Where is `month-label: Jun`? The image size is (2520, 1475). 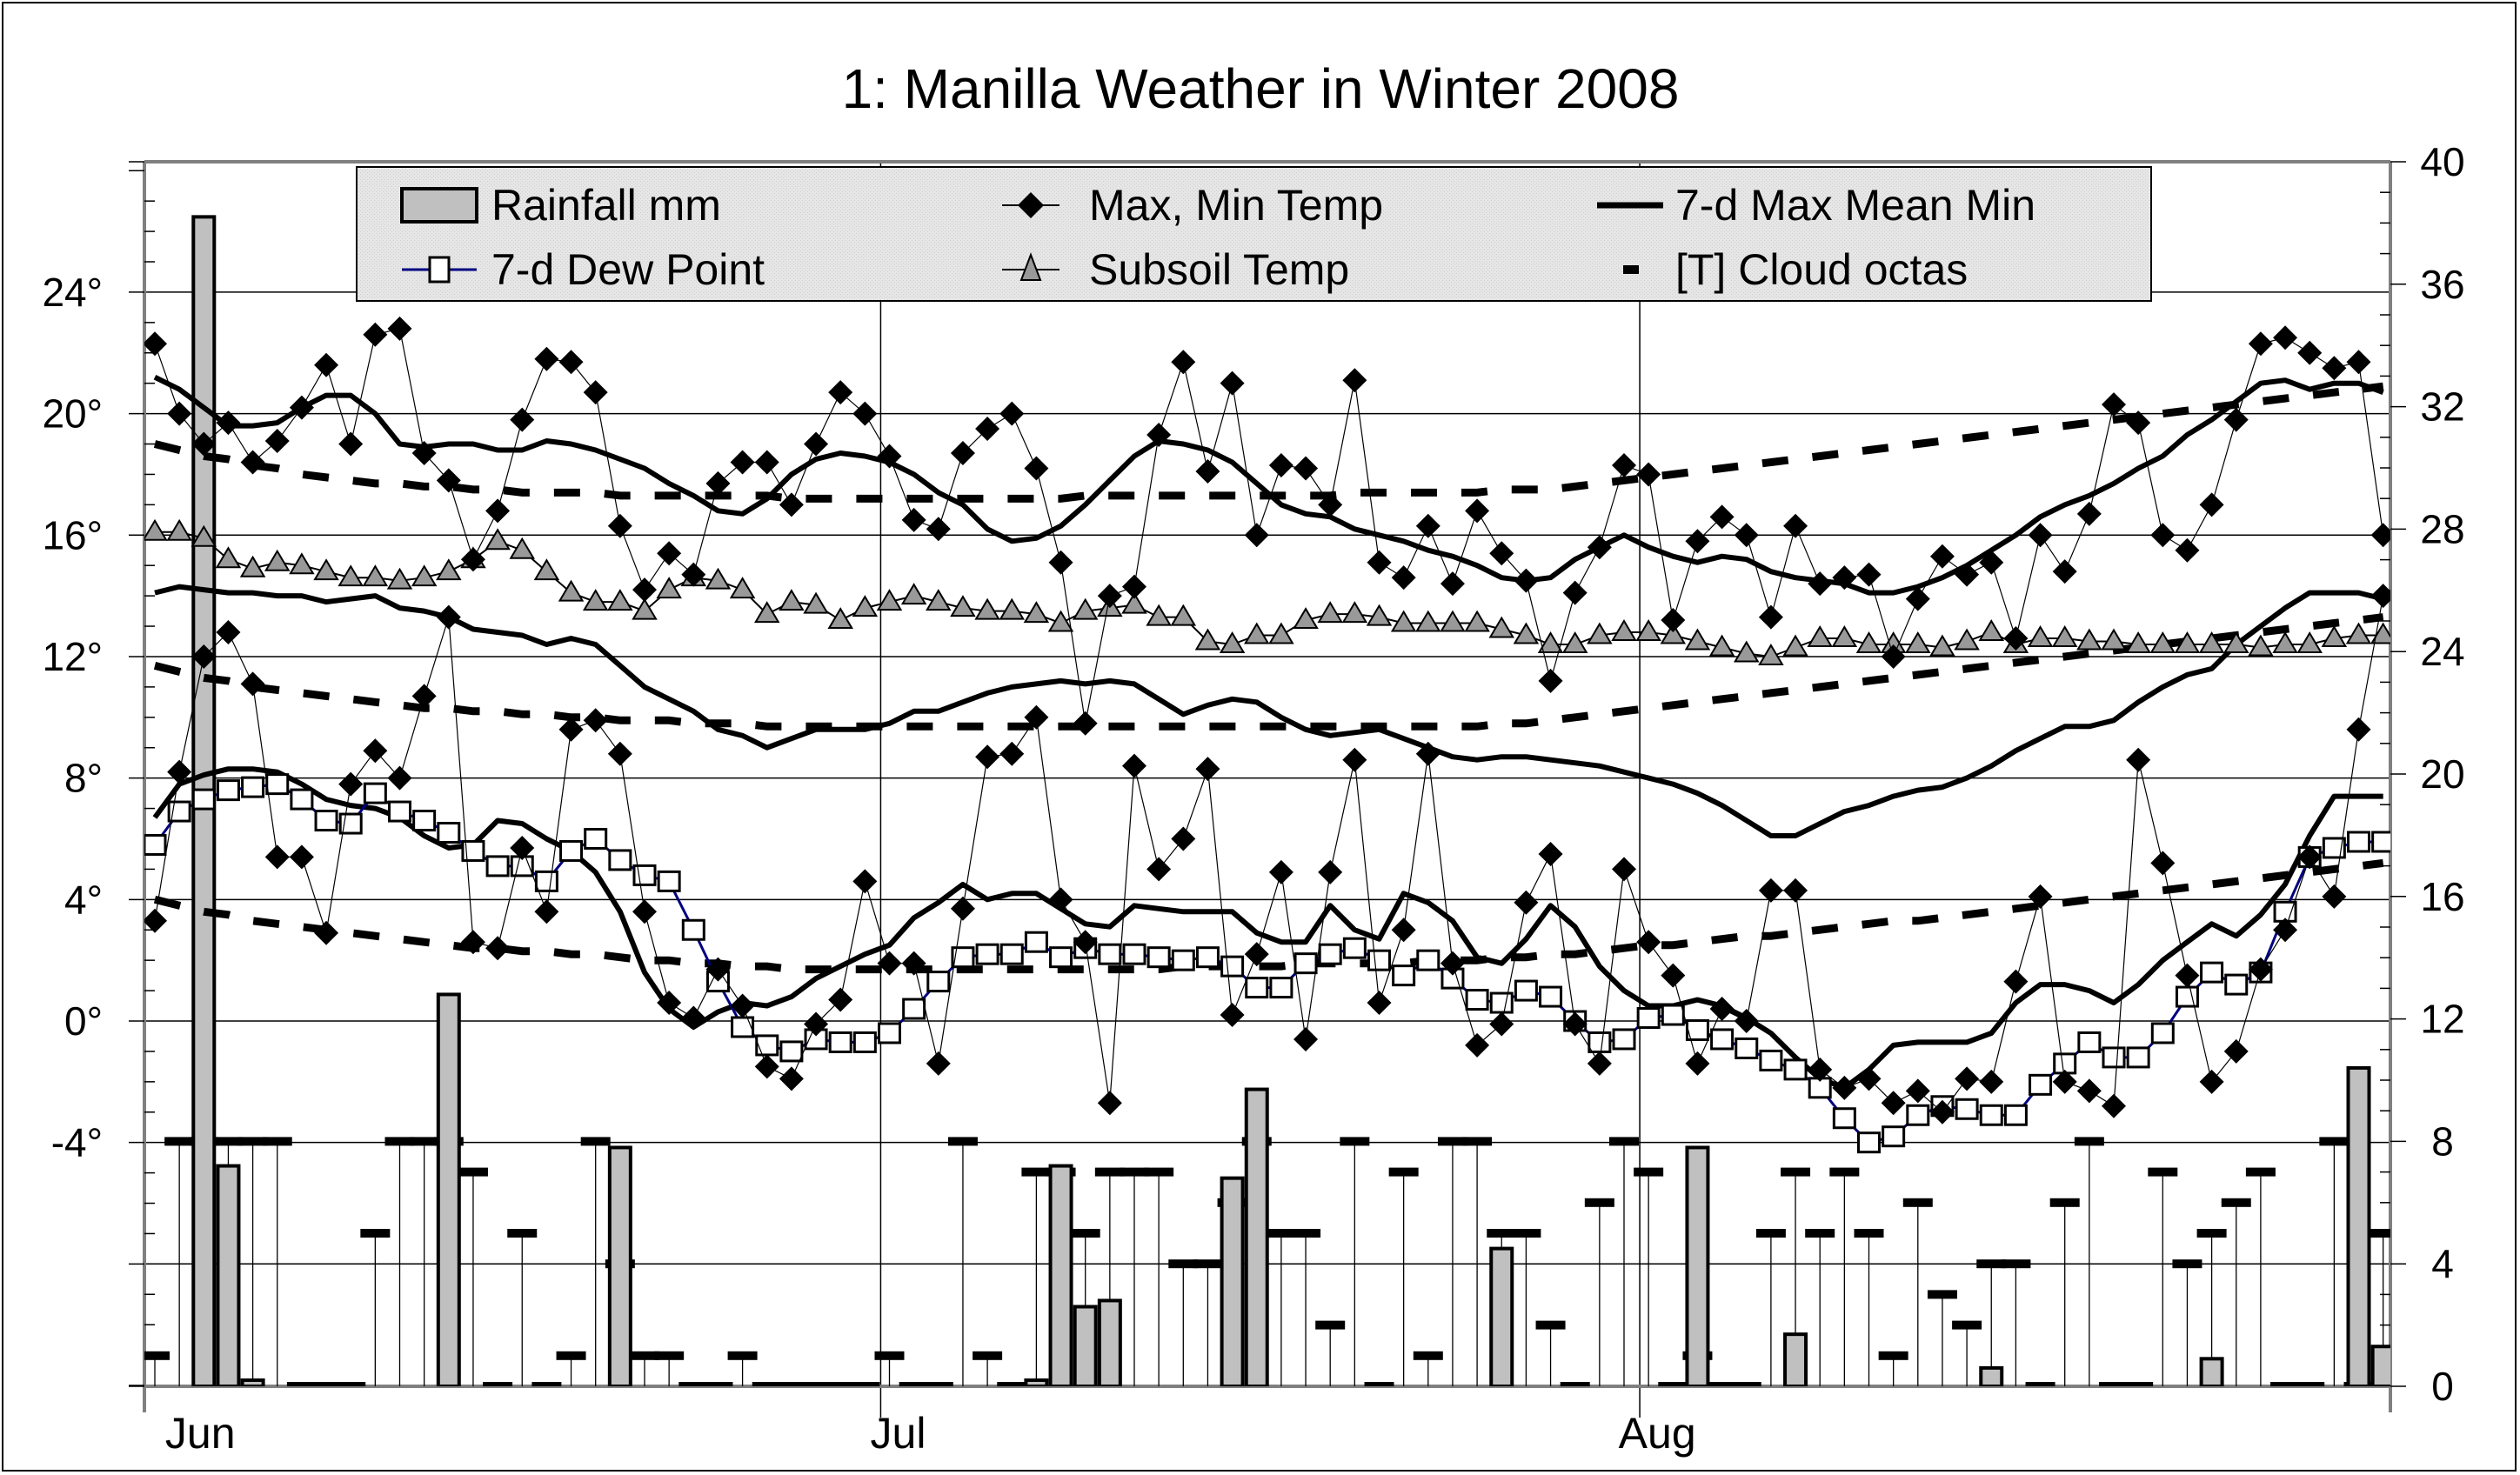
month-label: Jun is located at coordinates (200, 1433).